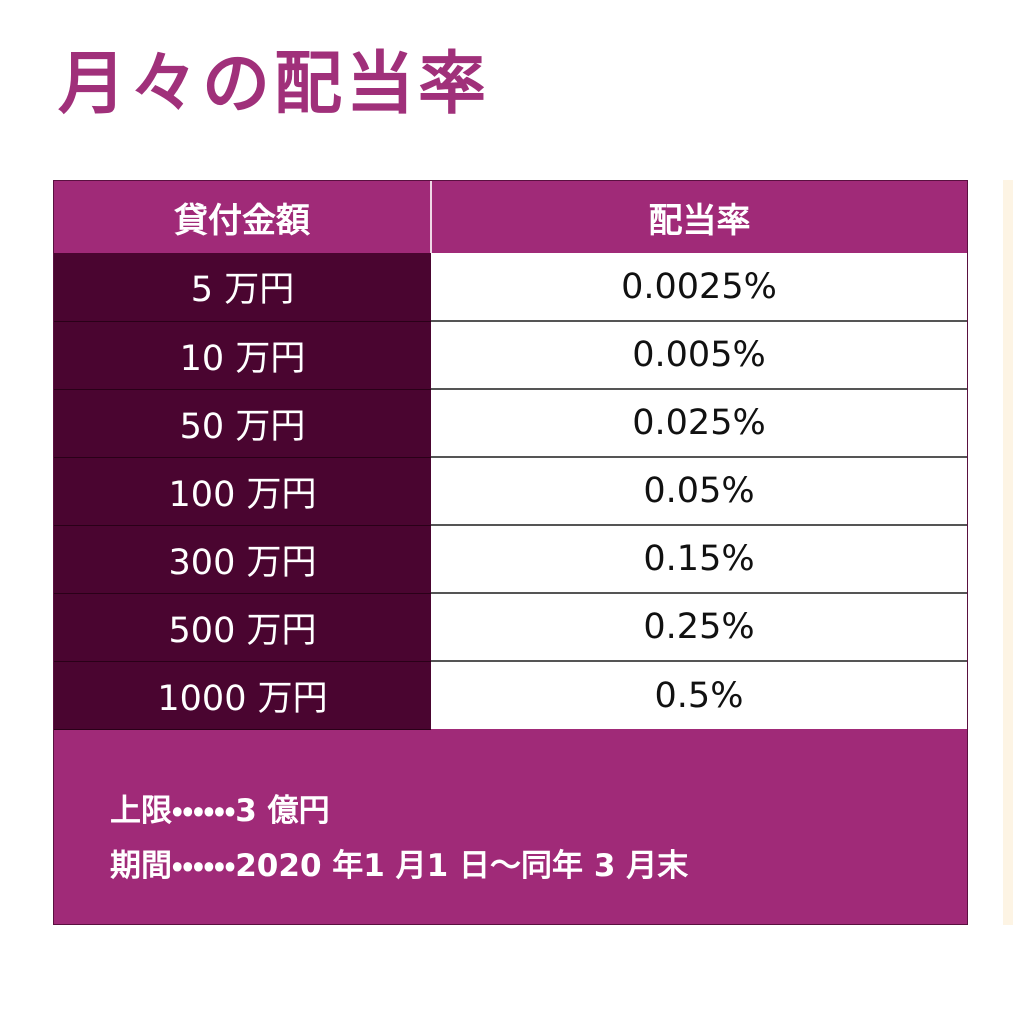 Image resolution: width=1013 pixels, height=1024 pixels. Describe the element at coordinates (242, 559) in the screenshot. I see `loan-amount: 300 万円` at that location.